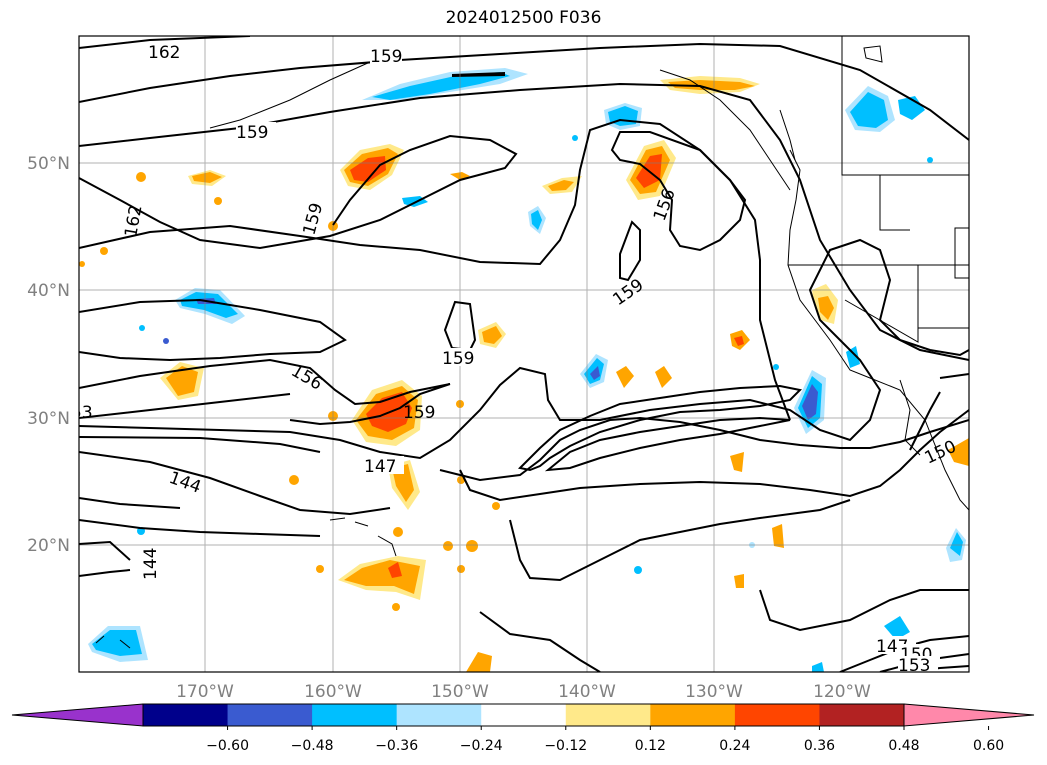 The image size is (1047, 765). What do you see at coordinates (587, 692) in the screenshot?
I see `lon-tick-label: 140°W` at bounding box center [587, 692].